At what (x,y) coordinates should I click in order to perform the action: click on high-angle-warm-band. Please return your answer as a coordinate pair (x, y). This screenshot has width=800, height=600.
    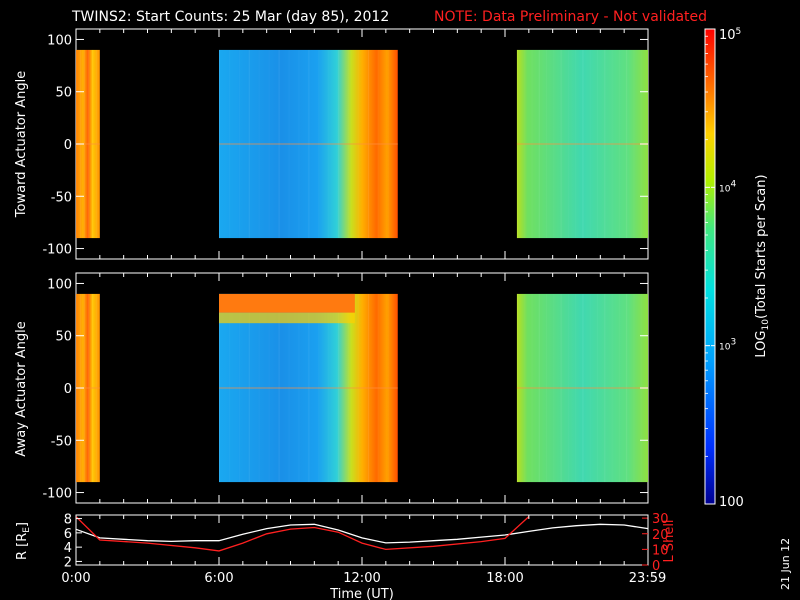
    Looking at the image, I should click on (287, 318).